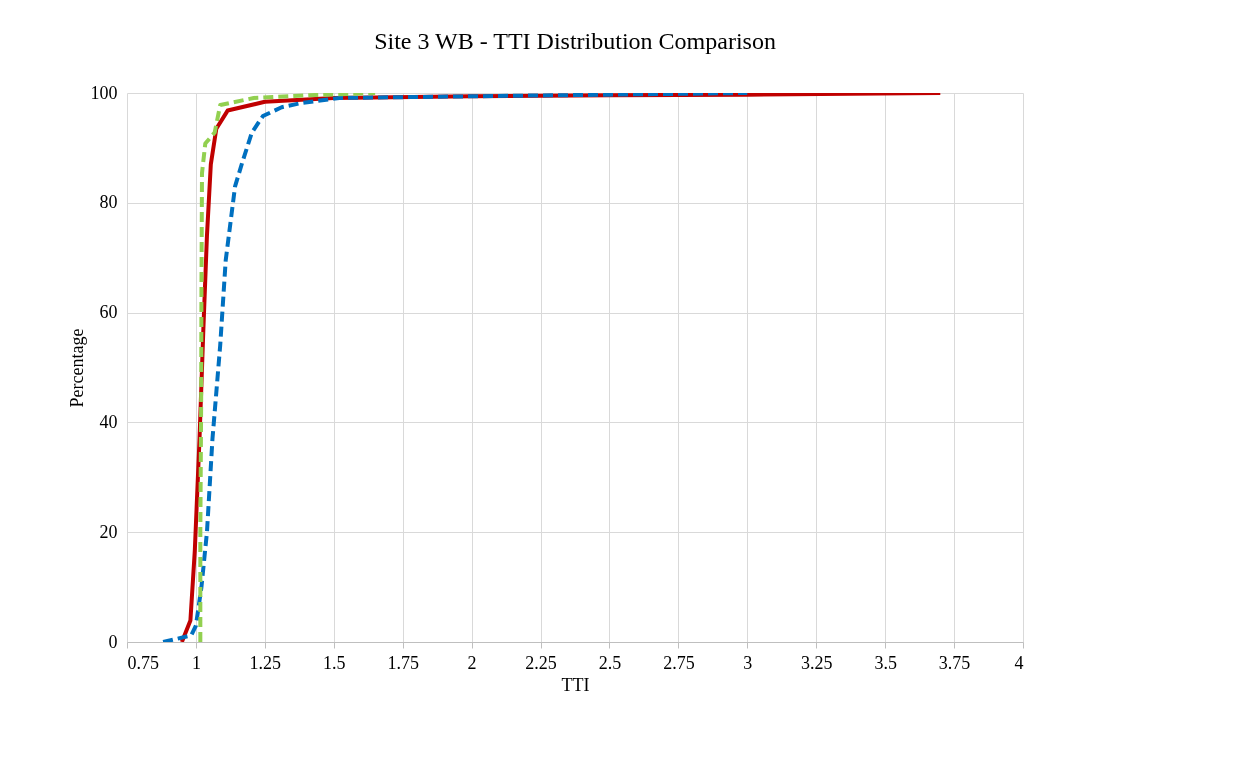  What do you see at coordinates (679, 662) in the screenshot?
I see `x-tick-label: 2.75` at bounding box center [679, 662].